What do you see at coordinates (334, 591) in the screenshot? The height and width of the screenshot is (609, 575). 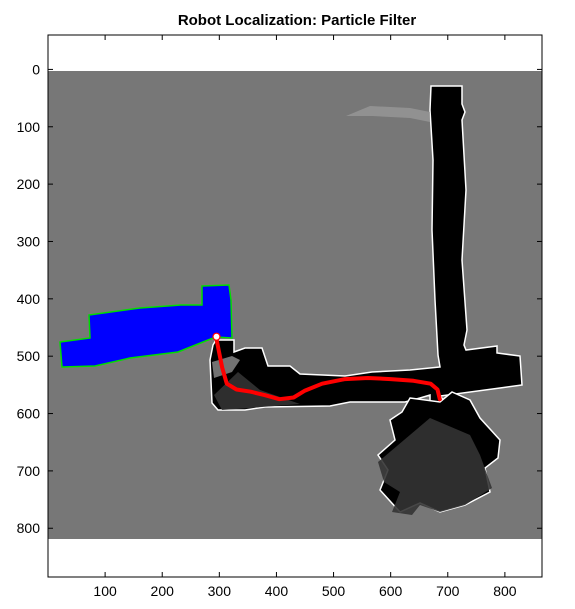 I see `x-tick-label: 500` at bounding box center [334, 591].